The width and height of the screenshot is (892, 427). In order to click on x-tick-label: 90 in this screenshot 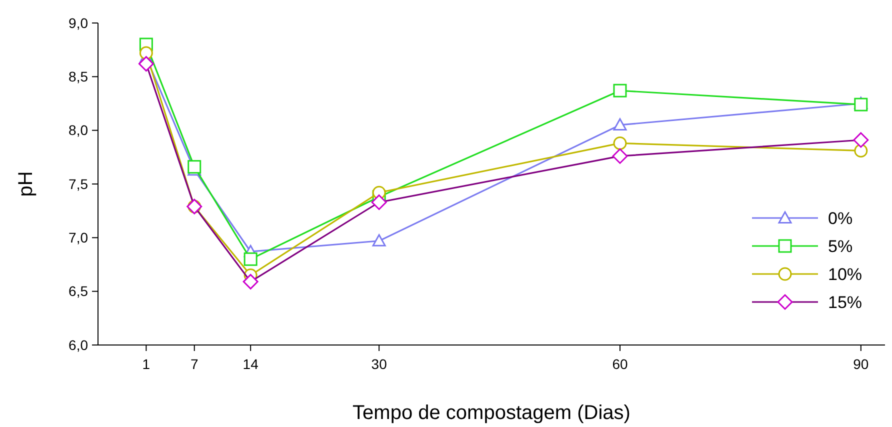, I will do `click(861, 364)`.